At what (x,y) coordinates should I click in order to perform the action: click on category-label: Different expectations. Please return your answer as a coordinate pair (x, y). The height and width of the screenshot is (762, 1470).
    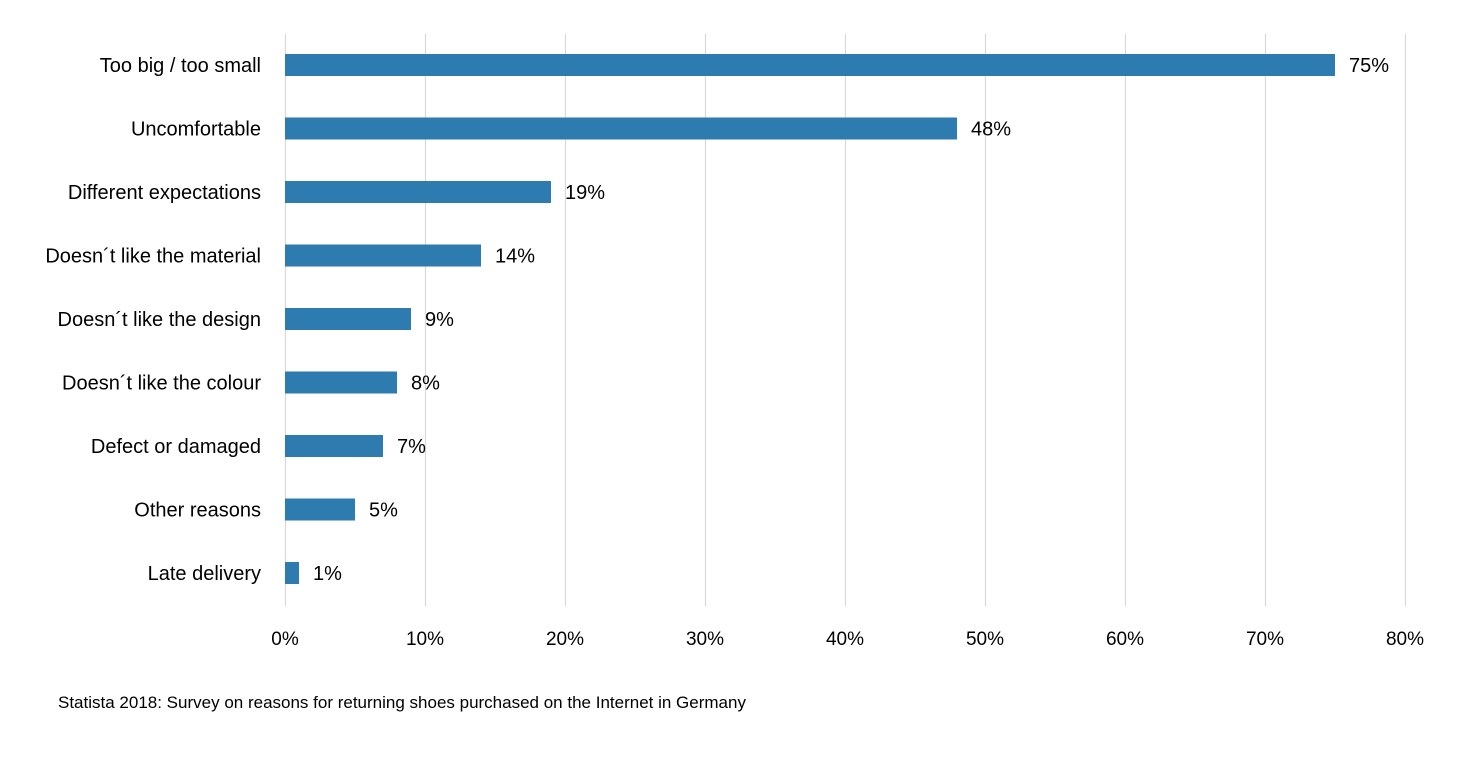
    Looking at the image, I should click on (164, 193).